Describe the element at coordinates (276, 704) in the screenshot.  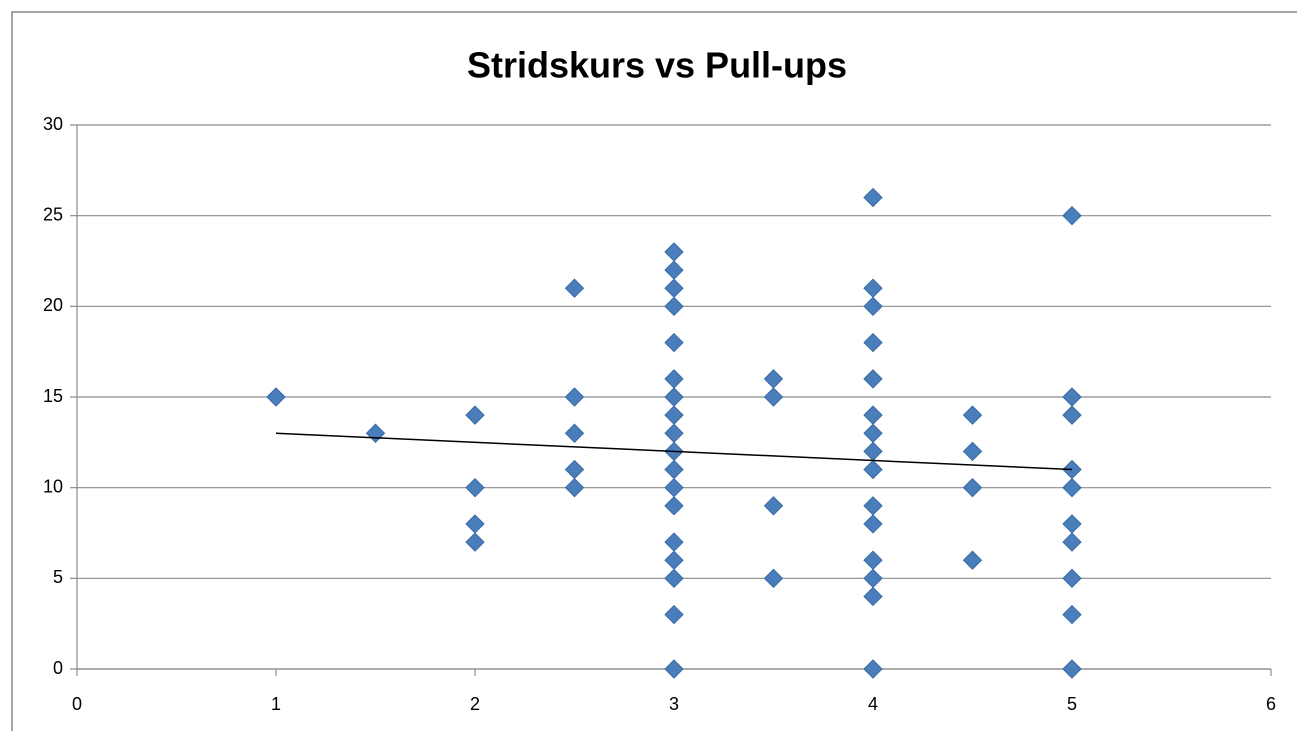
I see `x-tick-label: 1` at that location.